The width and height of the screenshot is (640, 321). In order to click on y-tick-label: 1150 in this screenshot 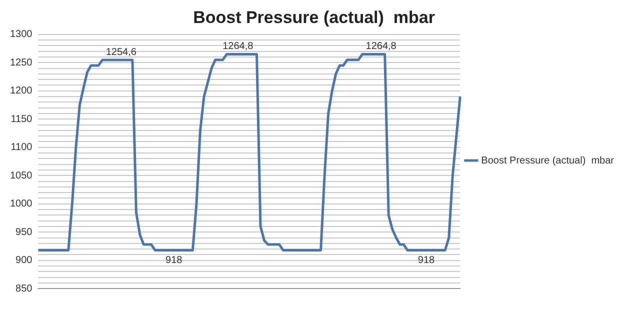, I will do `click(21, 119)`.